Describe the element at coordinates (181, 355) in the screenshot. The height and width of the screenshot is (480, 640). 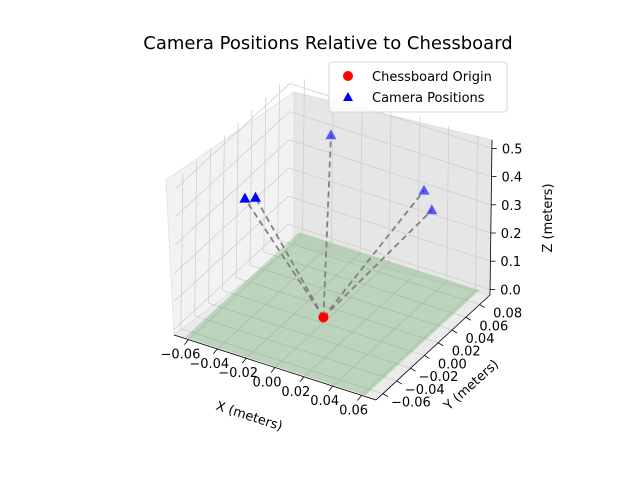
I see `x-tick-label-0: −0.06` at that location.